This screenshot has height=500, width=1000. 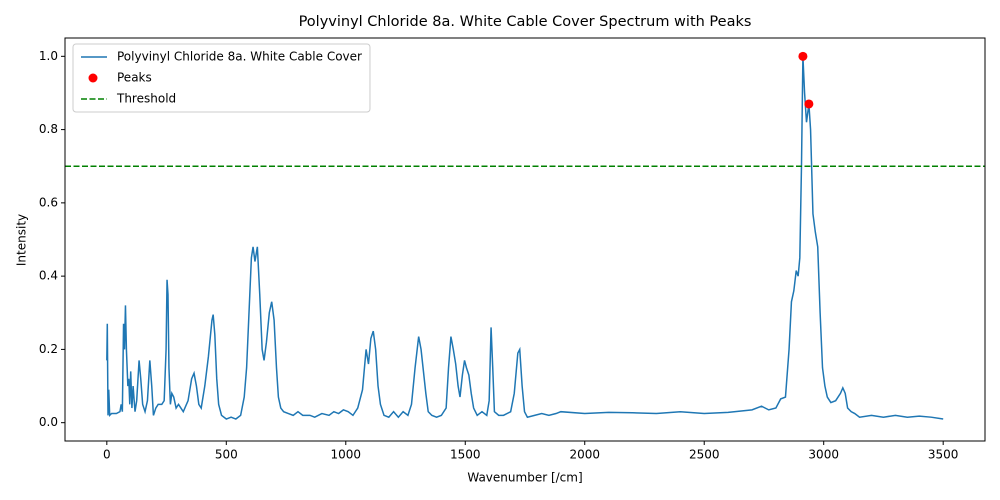 I want to click on y-tick-label: 0.2, so click(x=48, y=349).